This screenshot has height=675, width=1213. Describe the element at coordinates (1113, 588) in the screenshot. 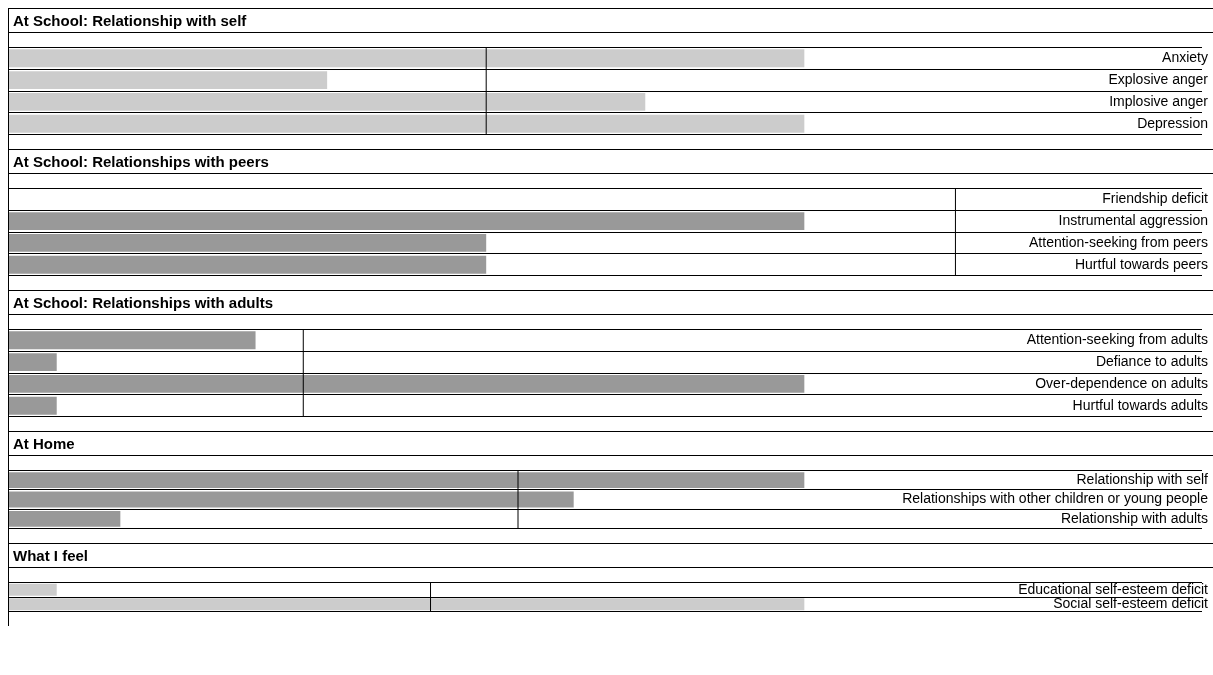

I see `y-tick-label: Educational self-esteem deficit` at that location.